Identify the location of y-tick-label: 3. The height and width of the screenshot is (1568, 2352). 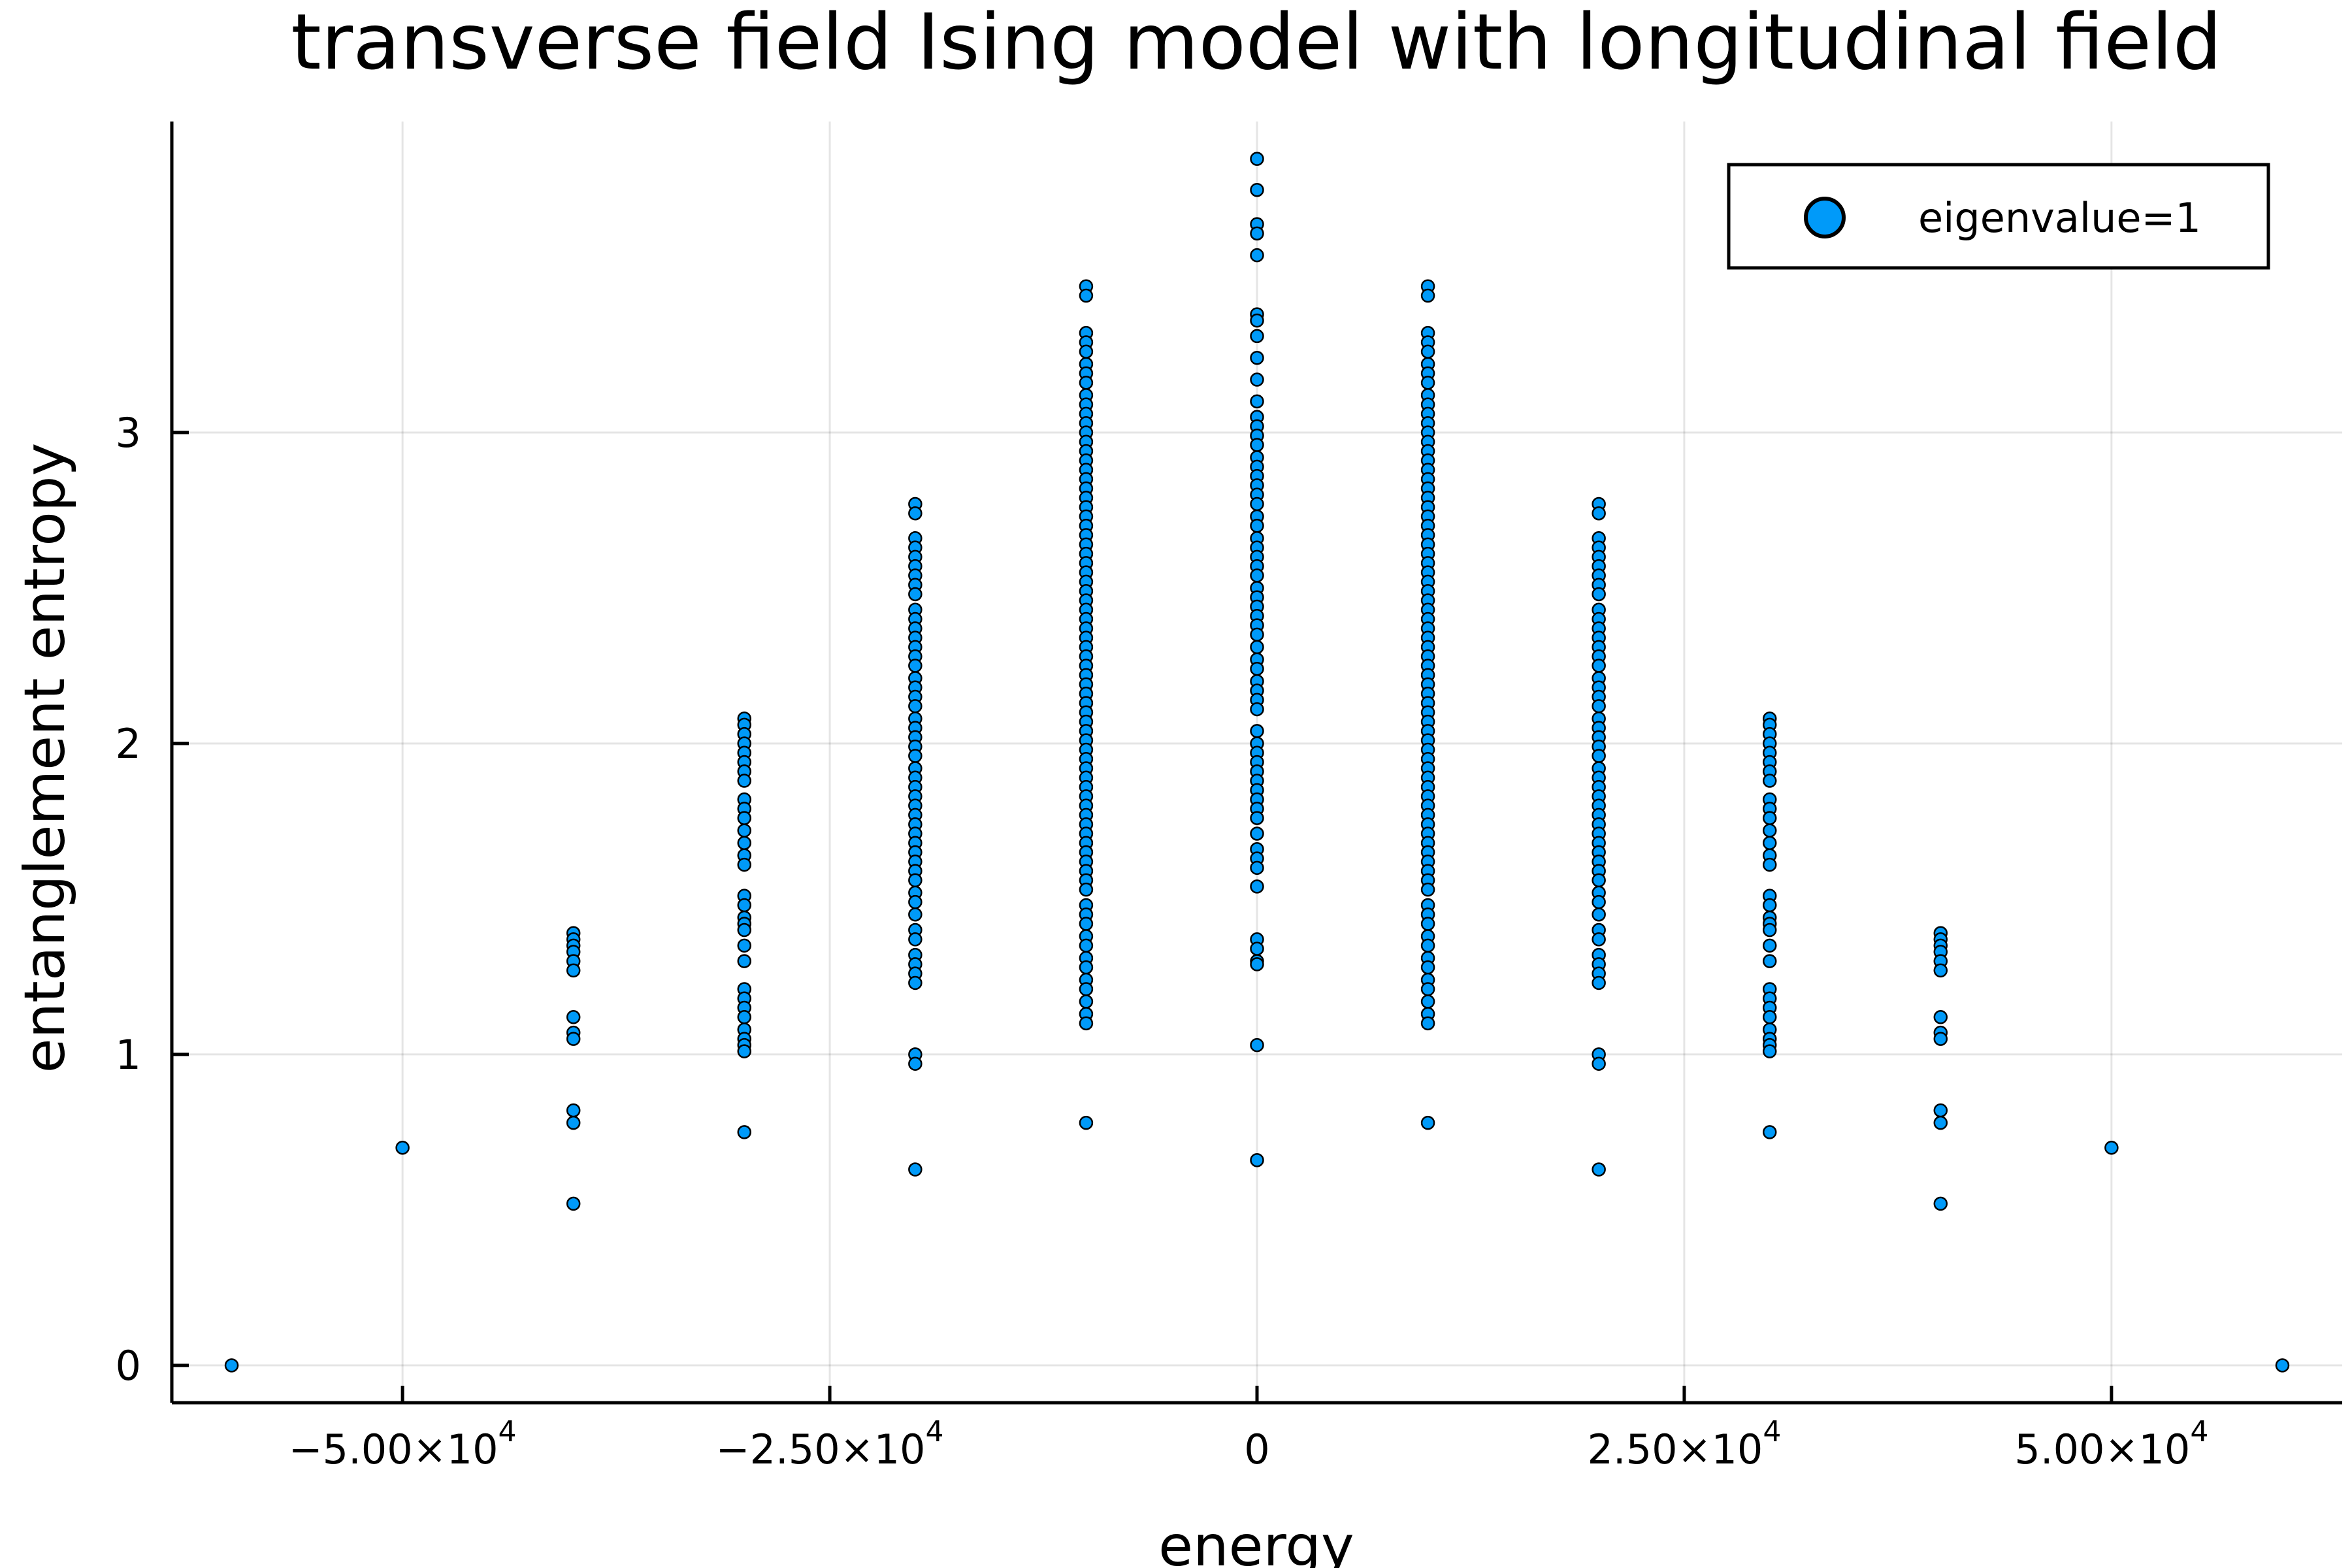
(128, 433).